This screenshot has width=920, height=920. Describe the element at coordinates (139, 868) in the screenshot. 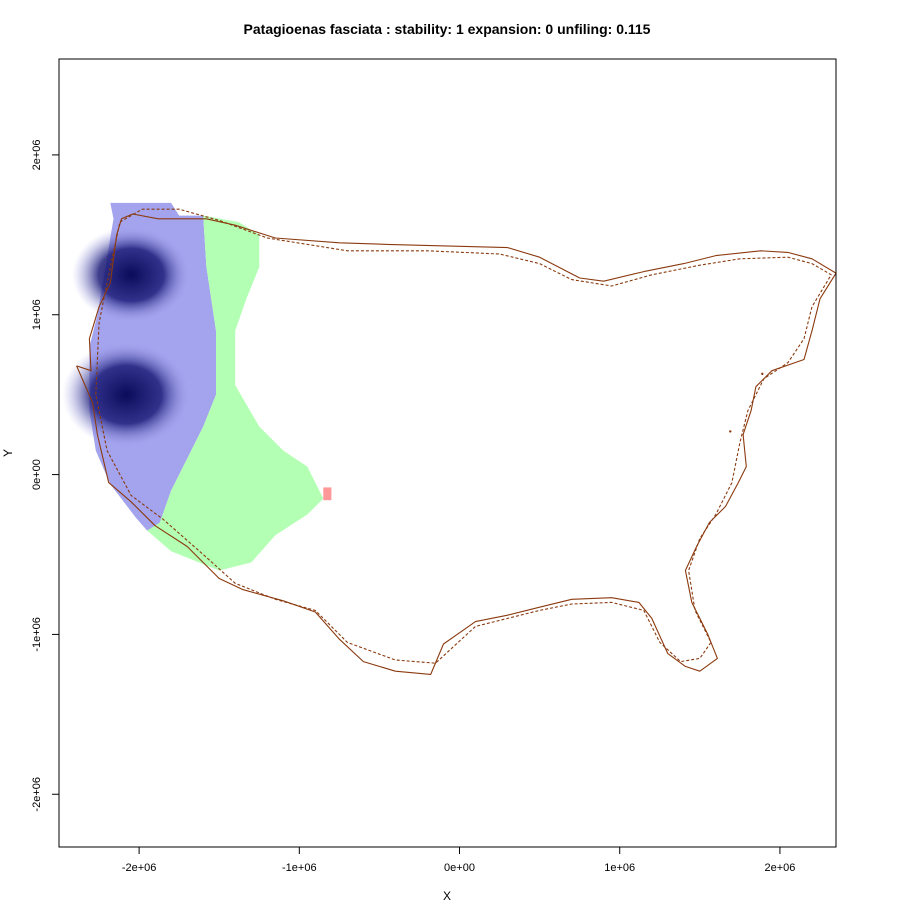

I see `x-tick-label: -2e+06` at that location.